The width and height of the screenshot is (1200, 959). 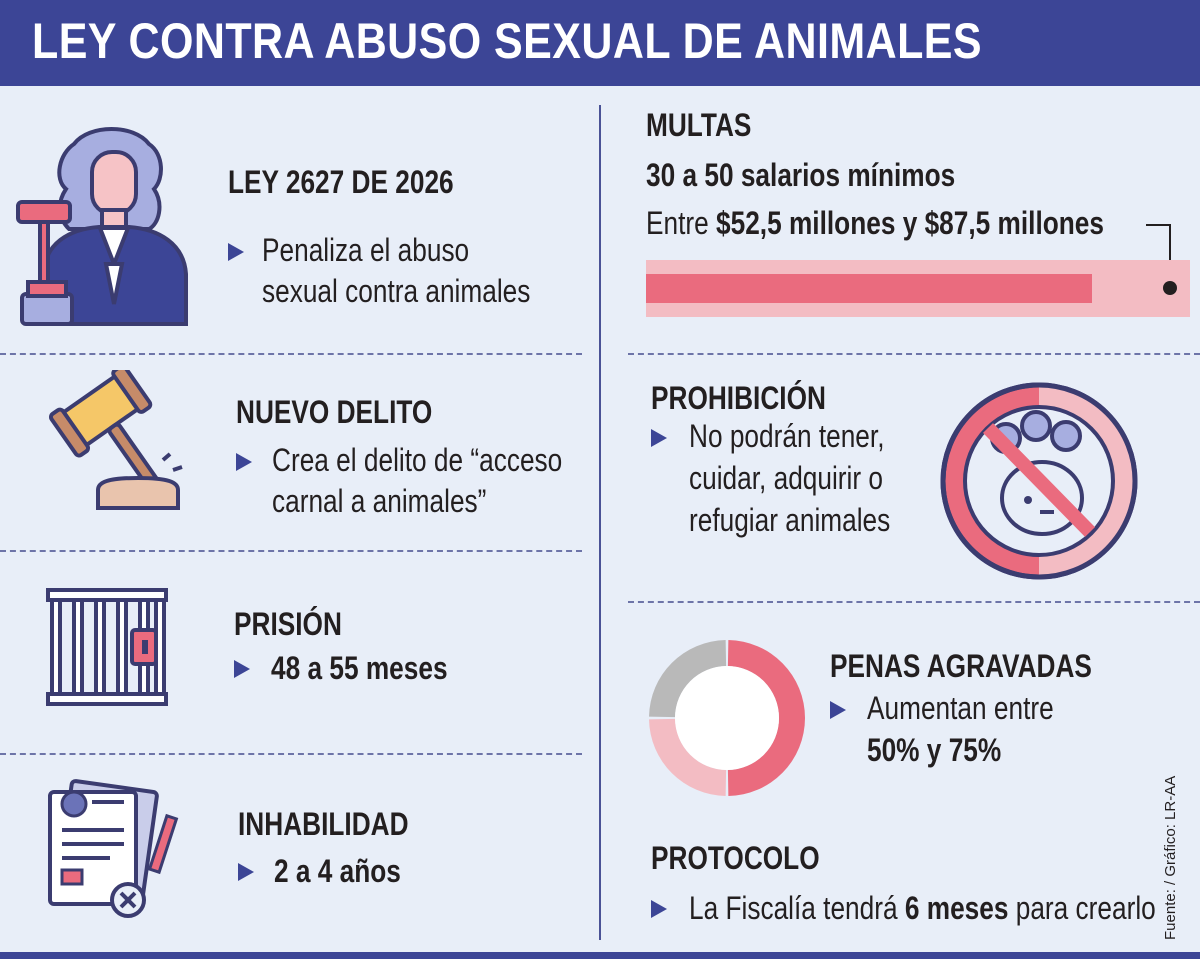 What do you see at coordinates (107, 647) in the screenshot?
I see `jail-bars-icon` at bounding box center [107, 647].